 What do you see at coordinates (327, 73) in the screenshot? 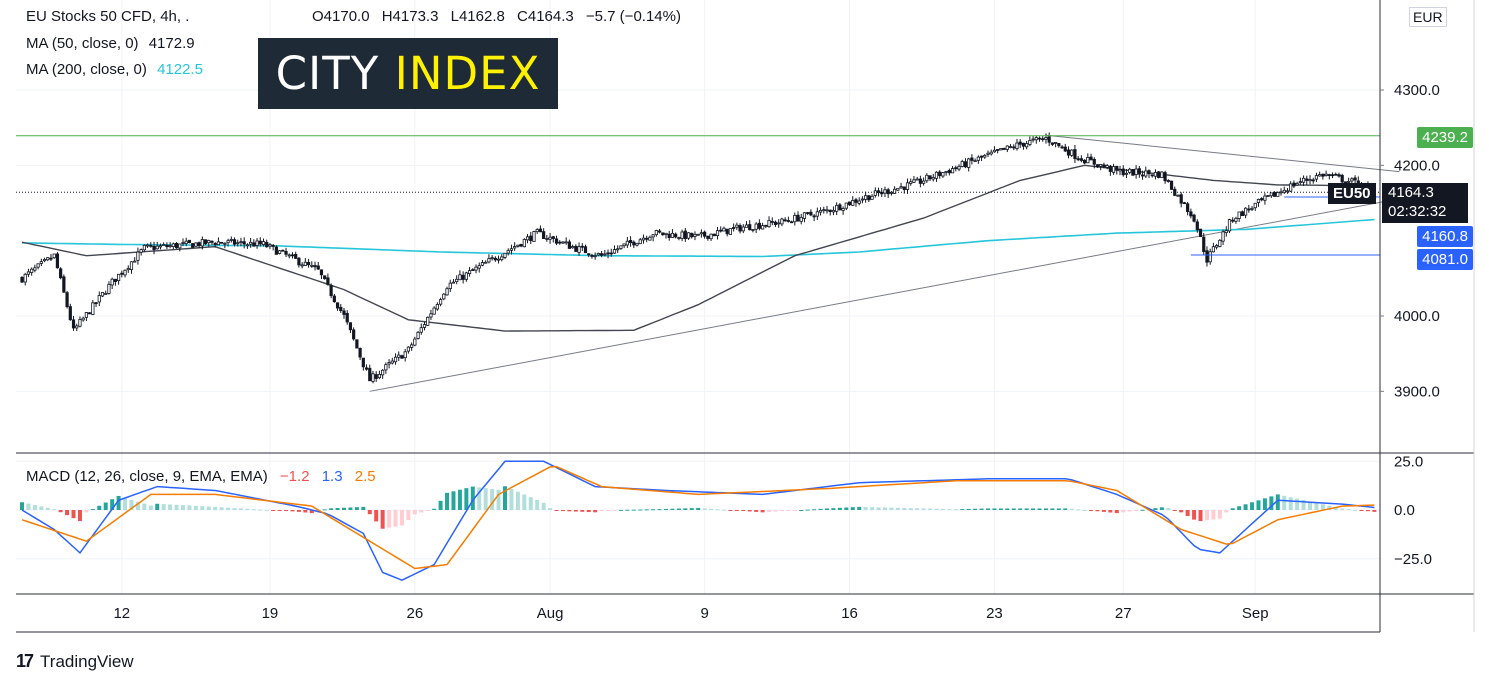
I see `logo-word-city: CITY` at bounding box center [327, 73].